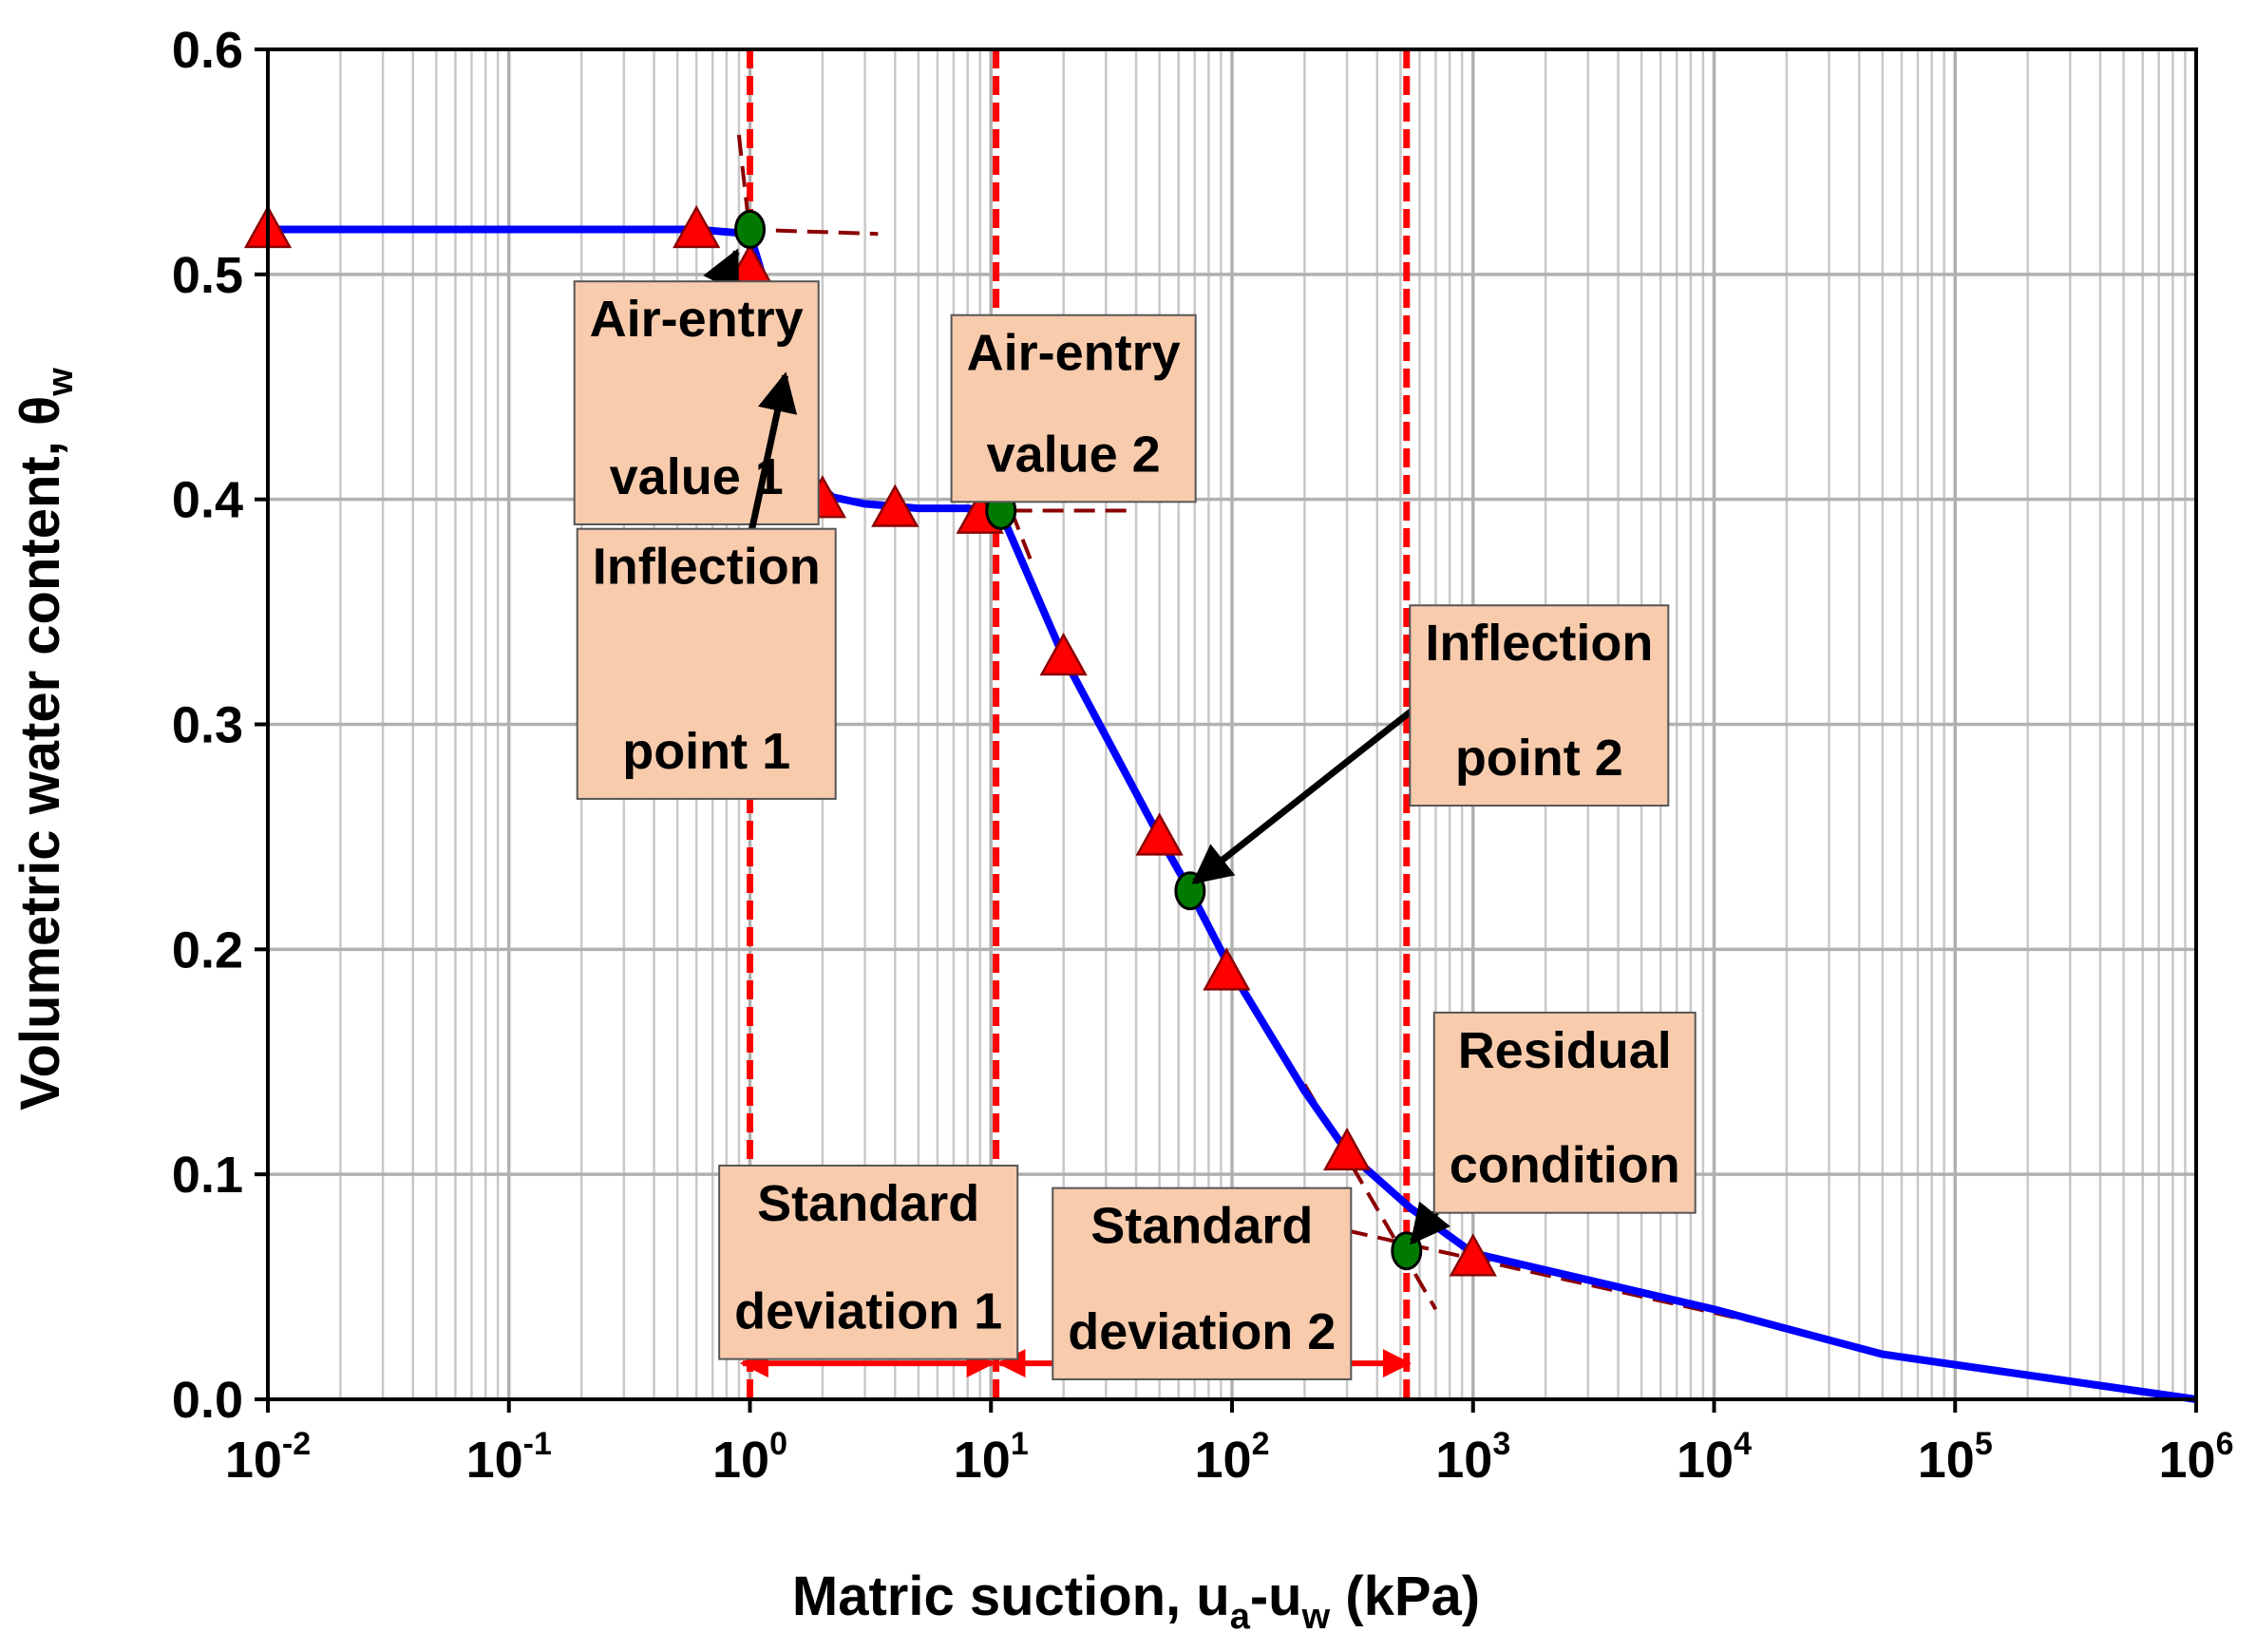  Describe the element at coordinates (207, 1175) in the screenshot. I see `y-tick-label: 0.1` at that location.